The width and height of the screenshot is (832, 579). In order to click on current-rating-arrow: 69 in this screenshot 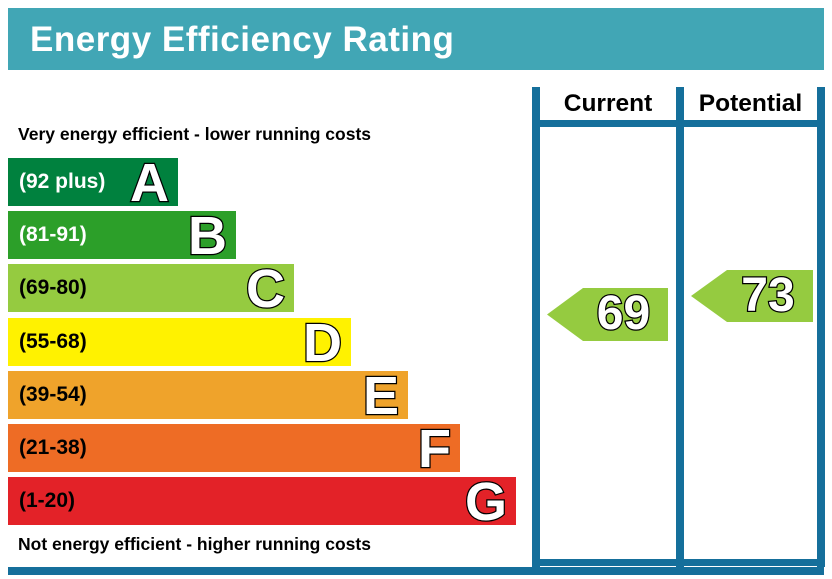, I will do `click(607, 313)`.